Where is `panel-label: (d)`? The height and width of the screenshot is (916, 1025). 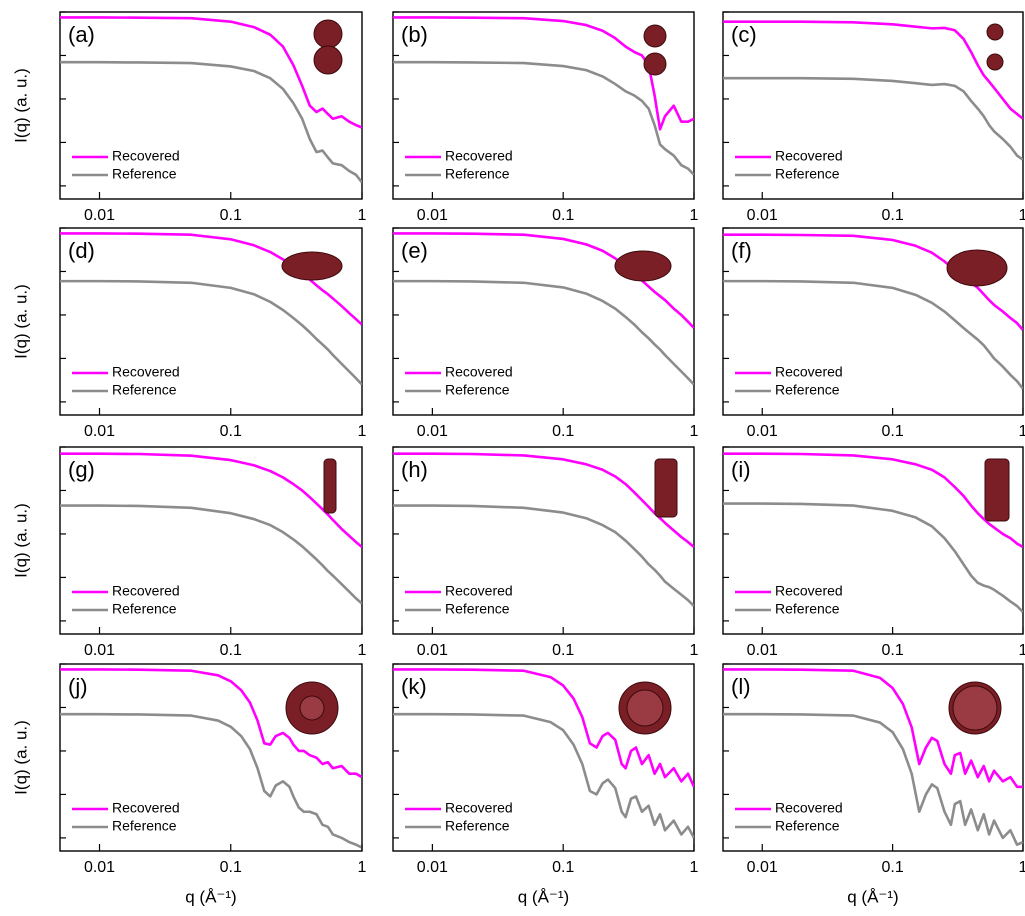
panel-label: (d) is located at coordinates (81, 250).